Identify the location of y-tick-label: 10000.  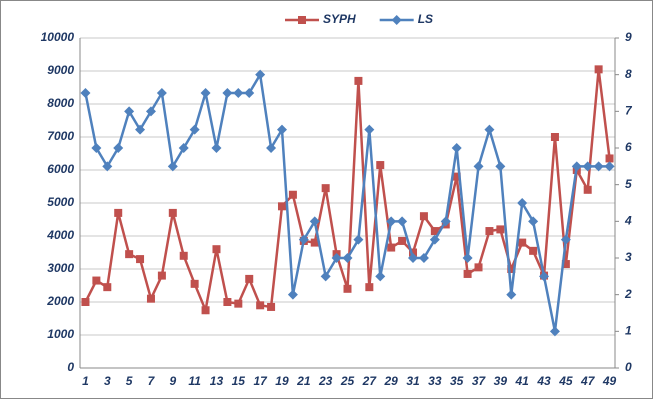
(58, 37).